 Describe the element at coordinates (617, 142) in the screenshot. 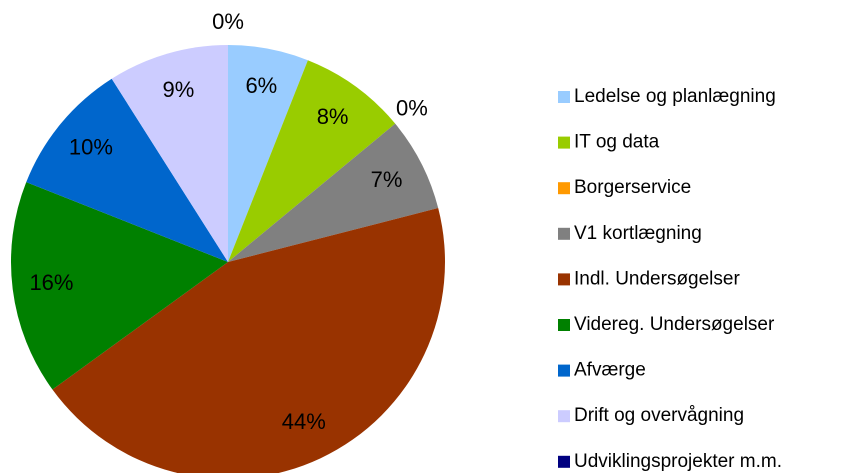

I see `legend-label: IT og data` at that location.